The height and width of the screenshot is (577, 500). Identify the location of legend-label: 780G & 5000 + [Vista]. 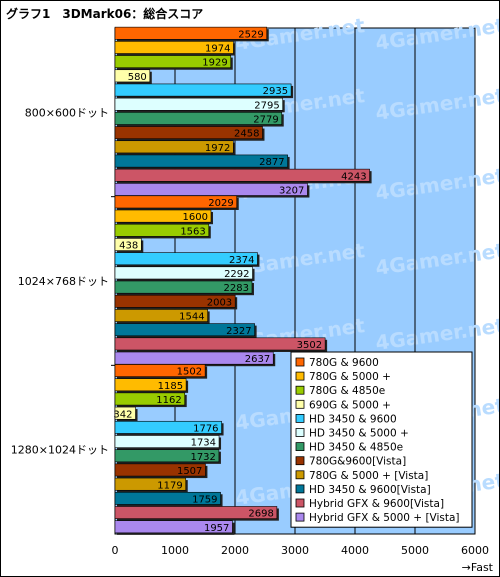
(368, 476).